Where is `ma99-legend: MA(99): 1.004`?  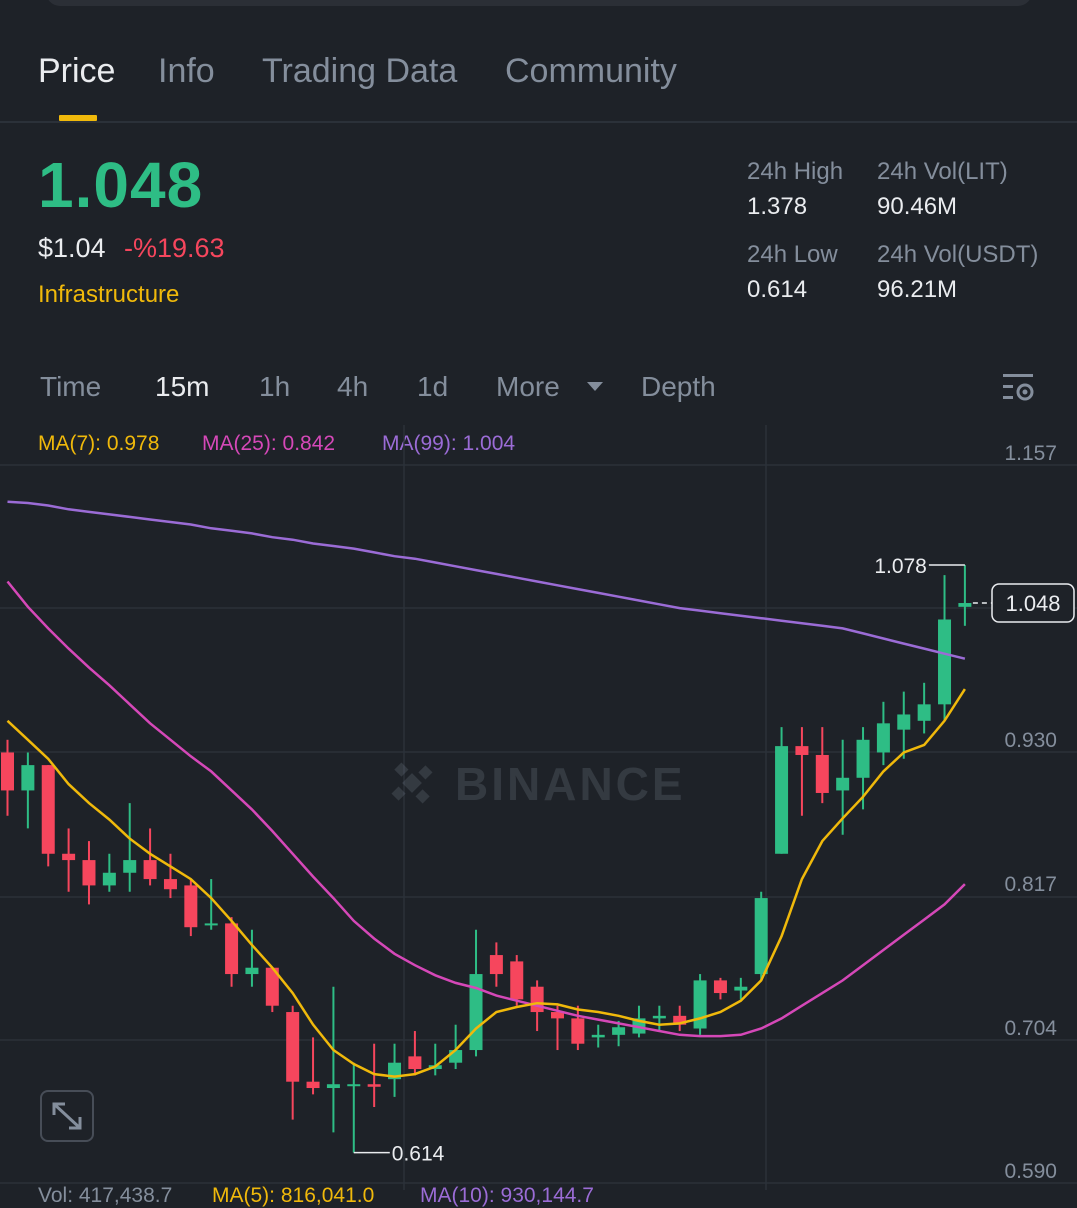 ma99-legend: MA(99): 1.004 is located at coordinates (449, 443).